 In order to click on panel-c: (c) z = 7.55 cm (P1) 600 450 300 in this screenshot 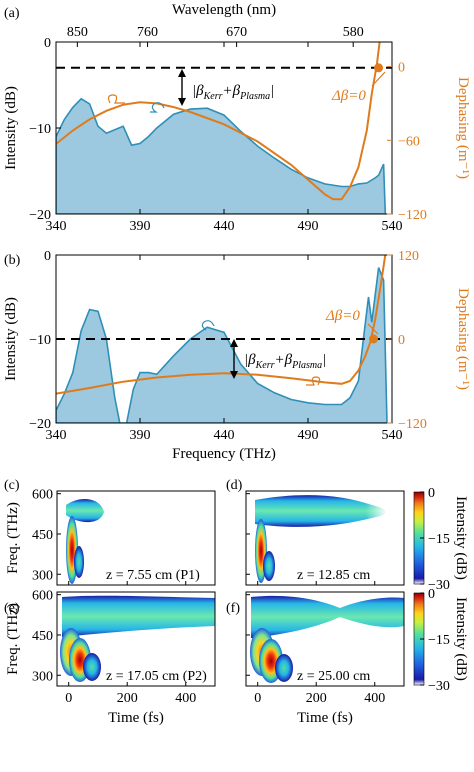, I will do `click(110, 532)`.